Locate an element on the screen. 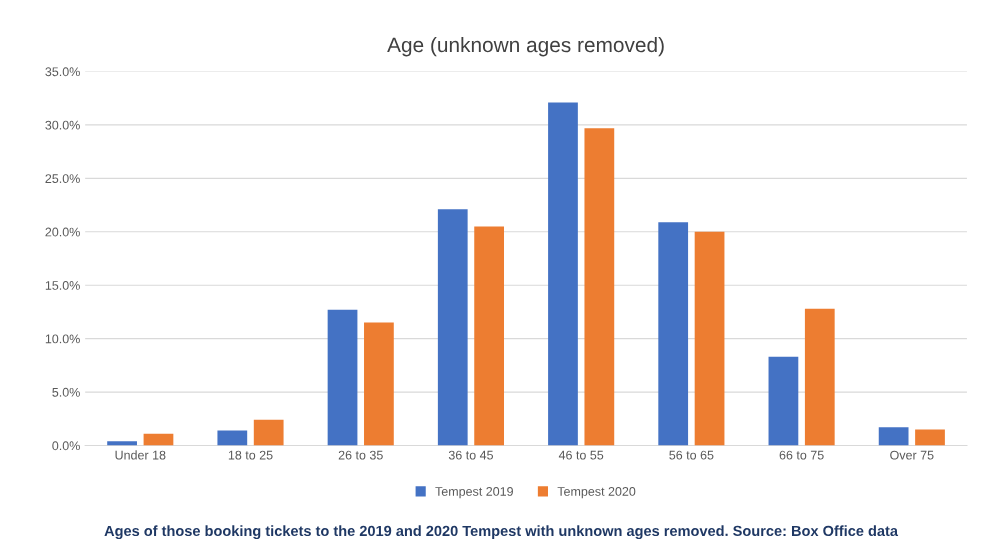 The image size is (1002, 550). x-tick-label: 46 to 55 is located at coordinates (581, 455).